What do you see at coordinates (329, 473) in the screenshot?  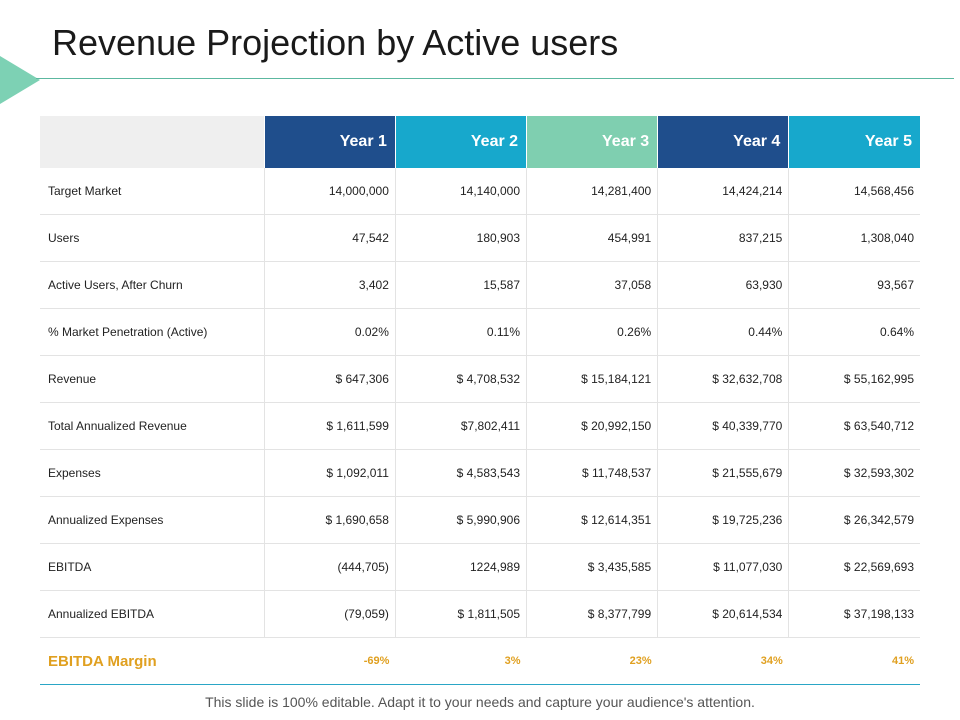 I see `value-cell-year-1: $ 1,092,011` at bounding box center [329, 473].